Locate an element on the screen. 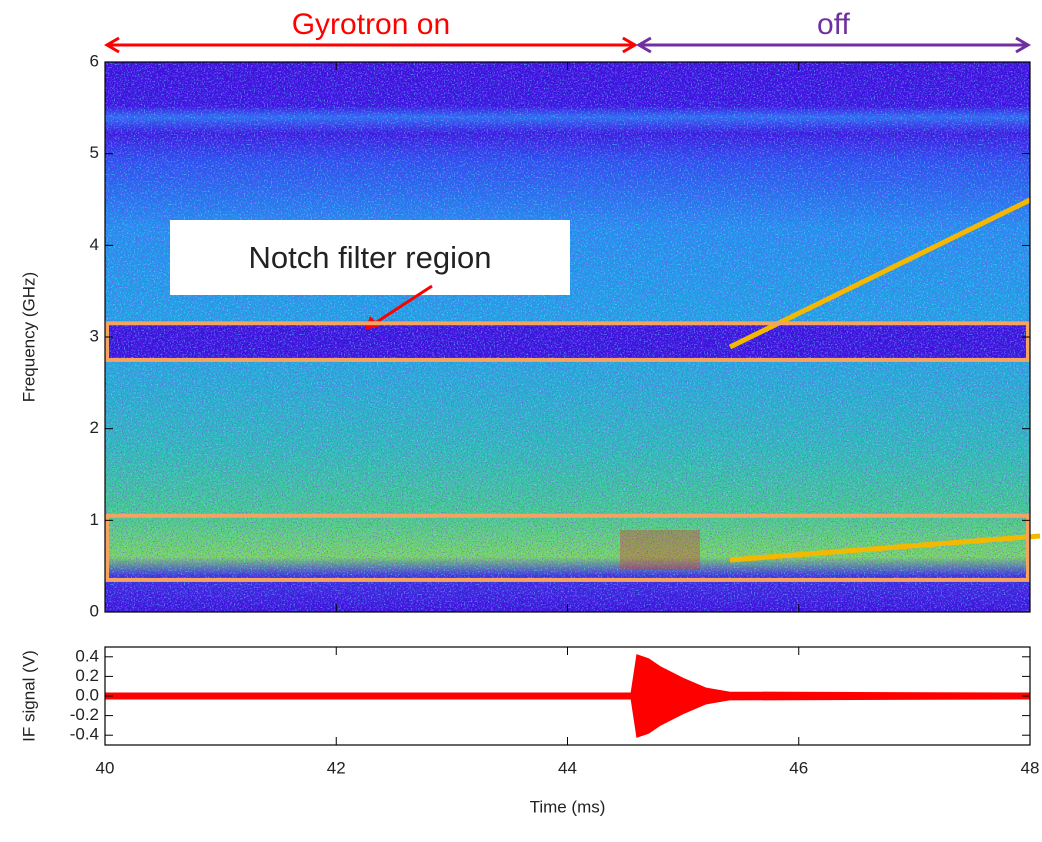  x-tick-label: 40 is located at coordinates (105, 767).